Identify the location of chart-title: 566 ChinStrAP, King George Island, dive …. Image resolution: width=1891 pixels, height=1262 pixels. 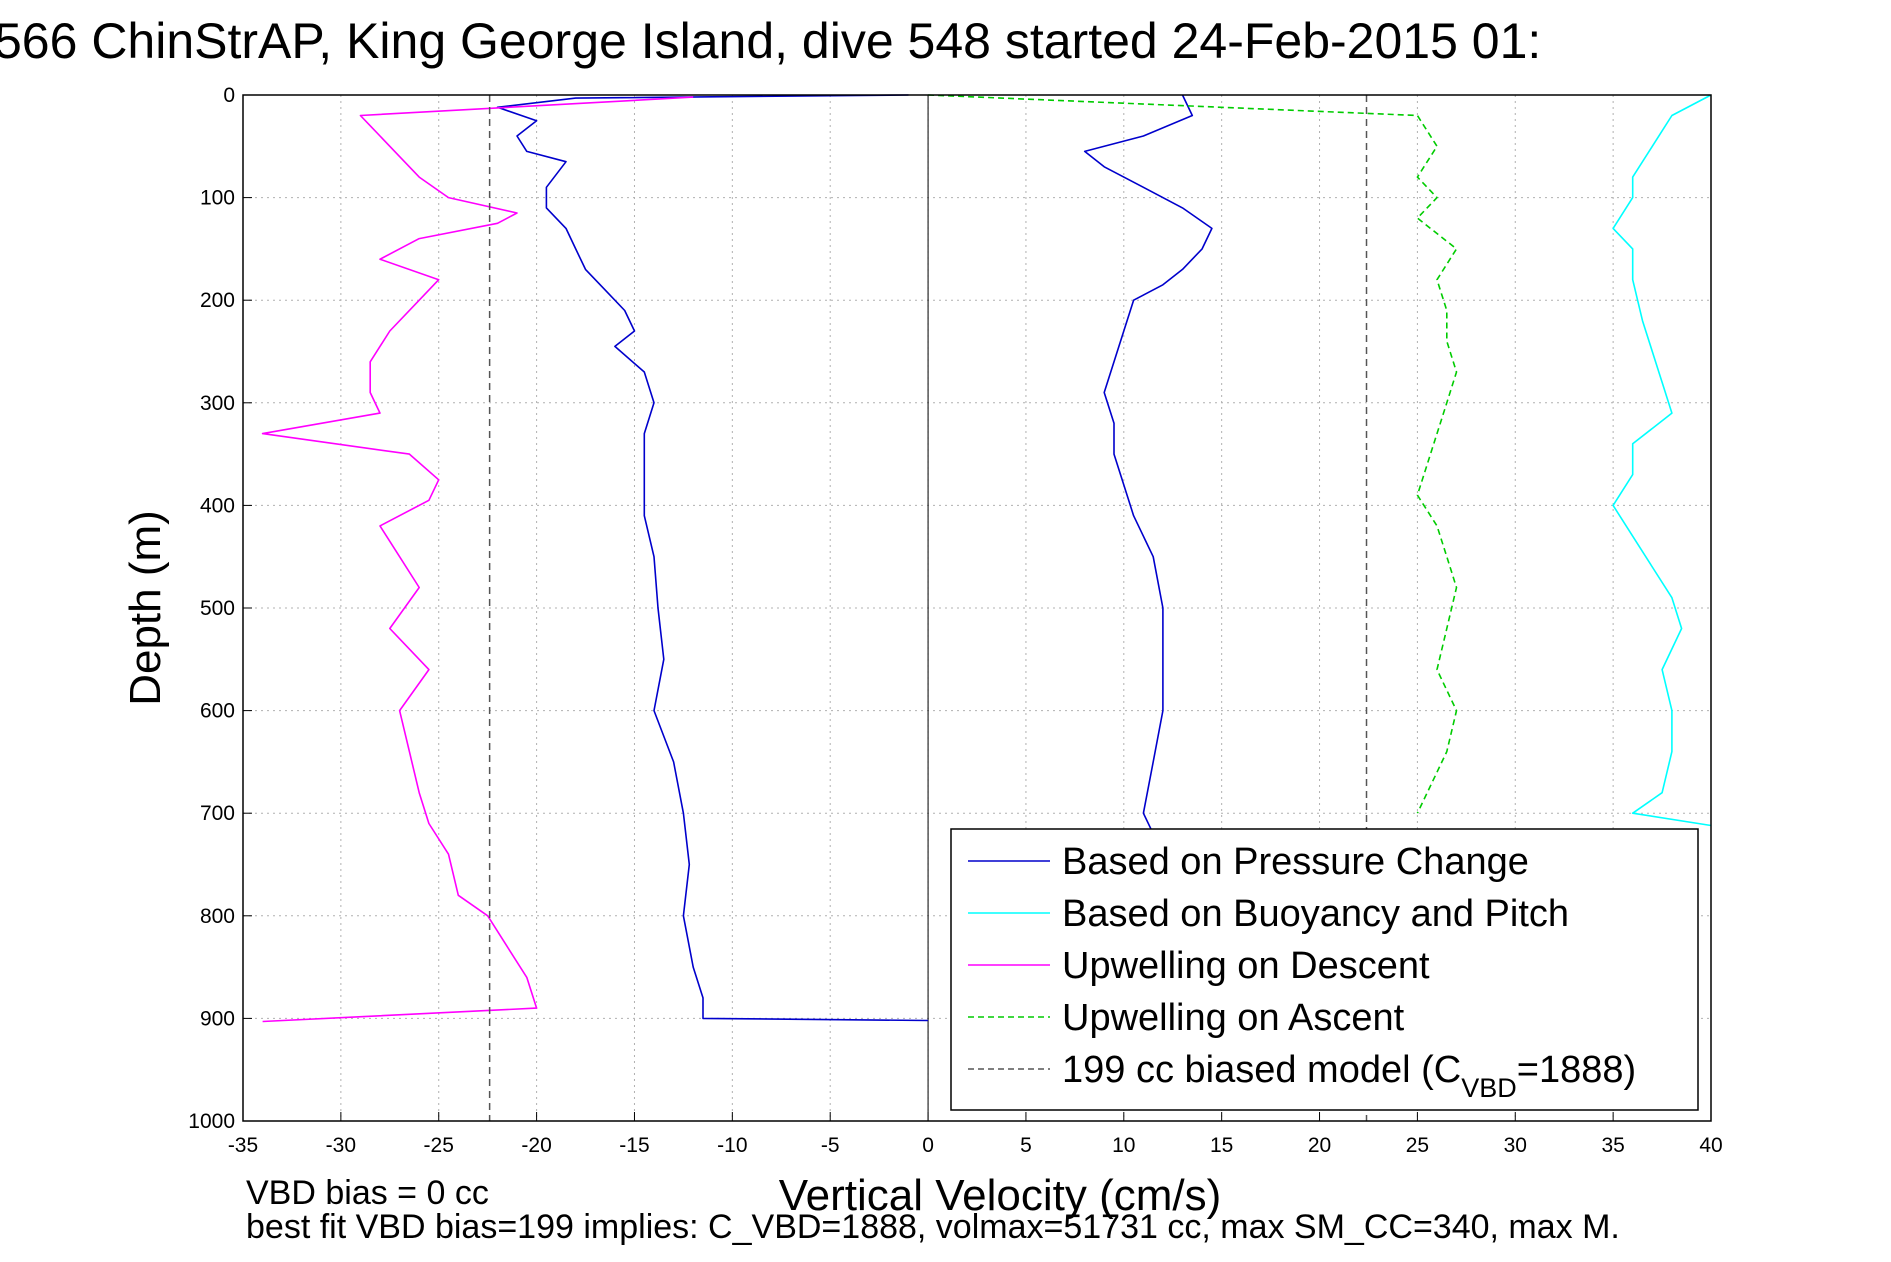
(770, 41).